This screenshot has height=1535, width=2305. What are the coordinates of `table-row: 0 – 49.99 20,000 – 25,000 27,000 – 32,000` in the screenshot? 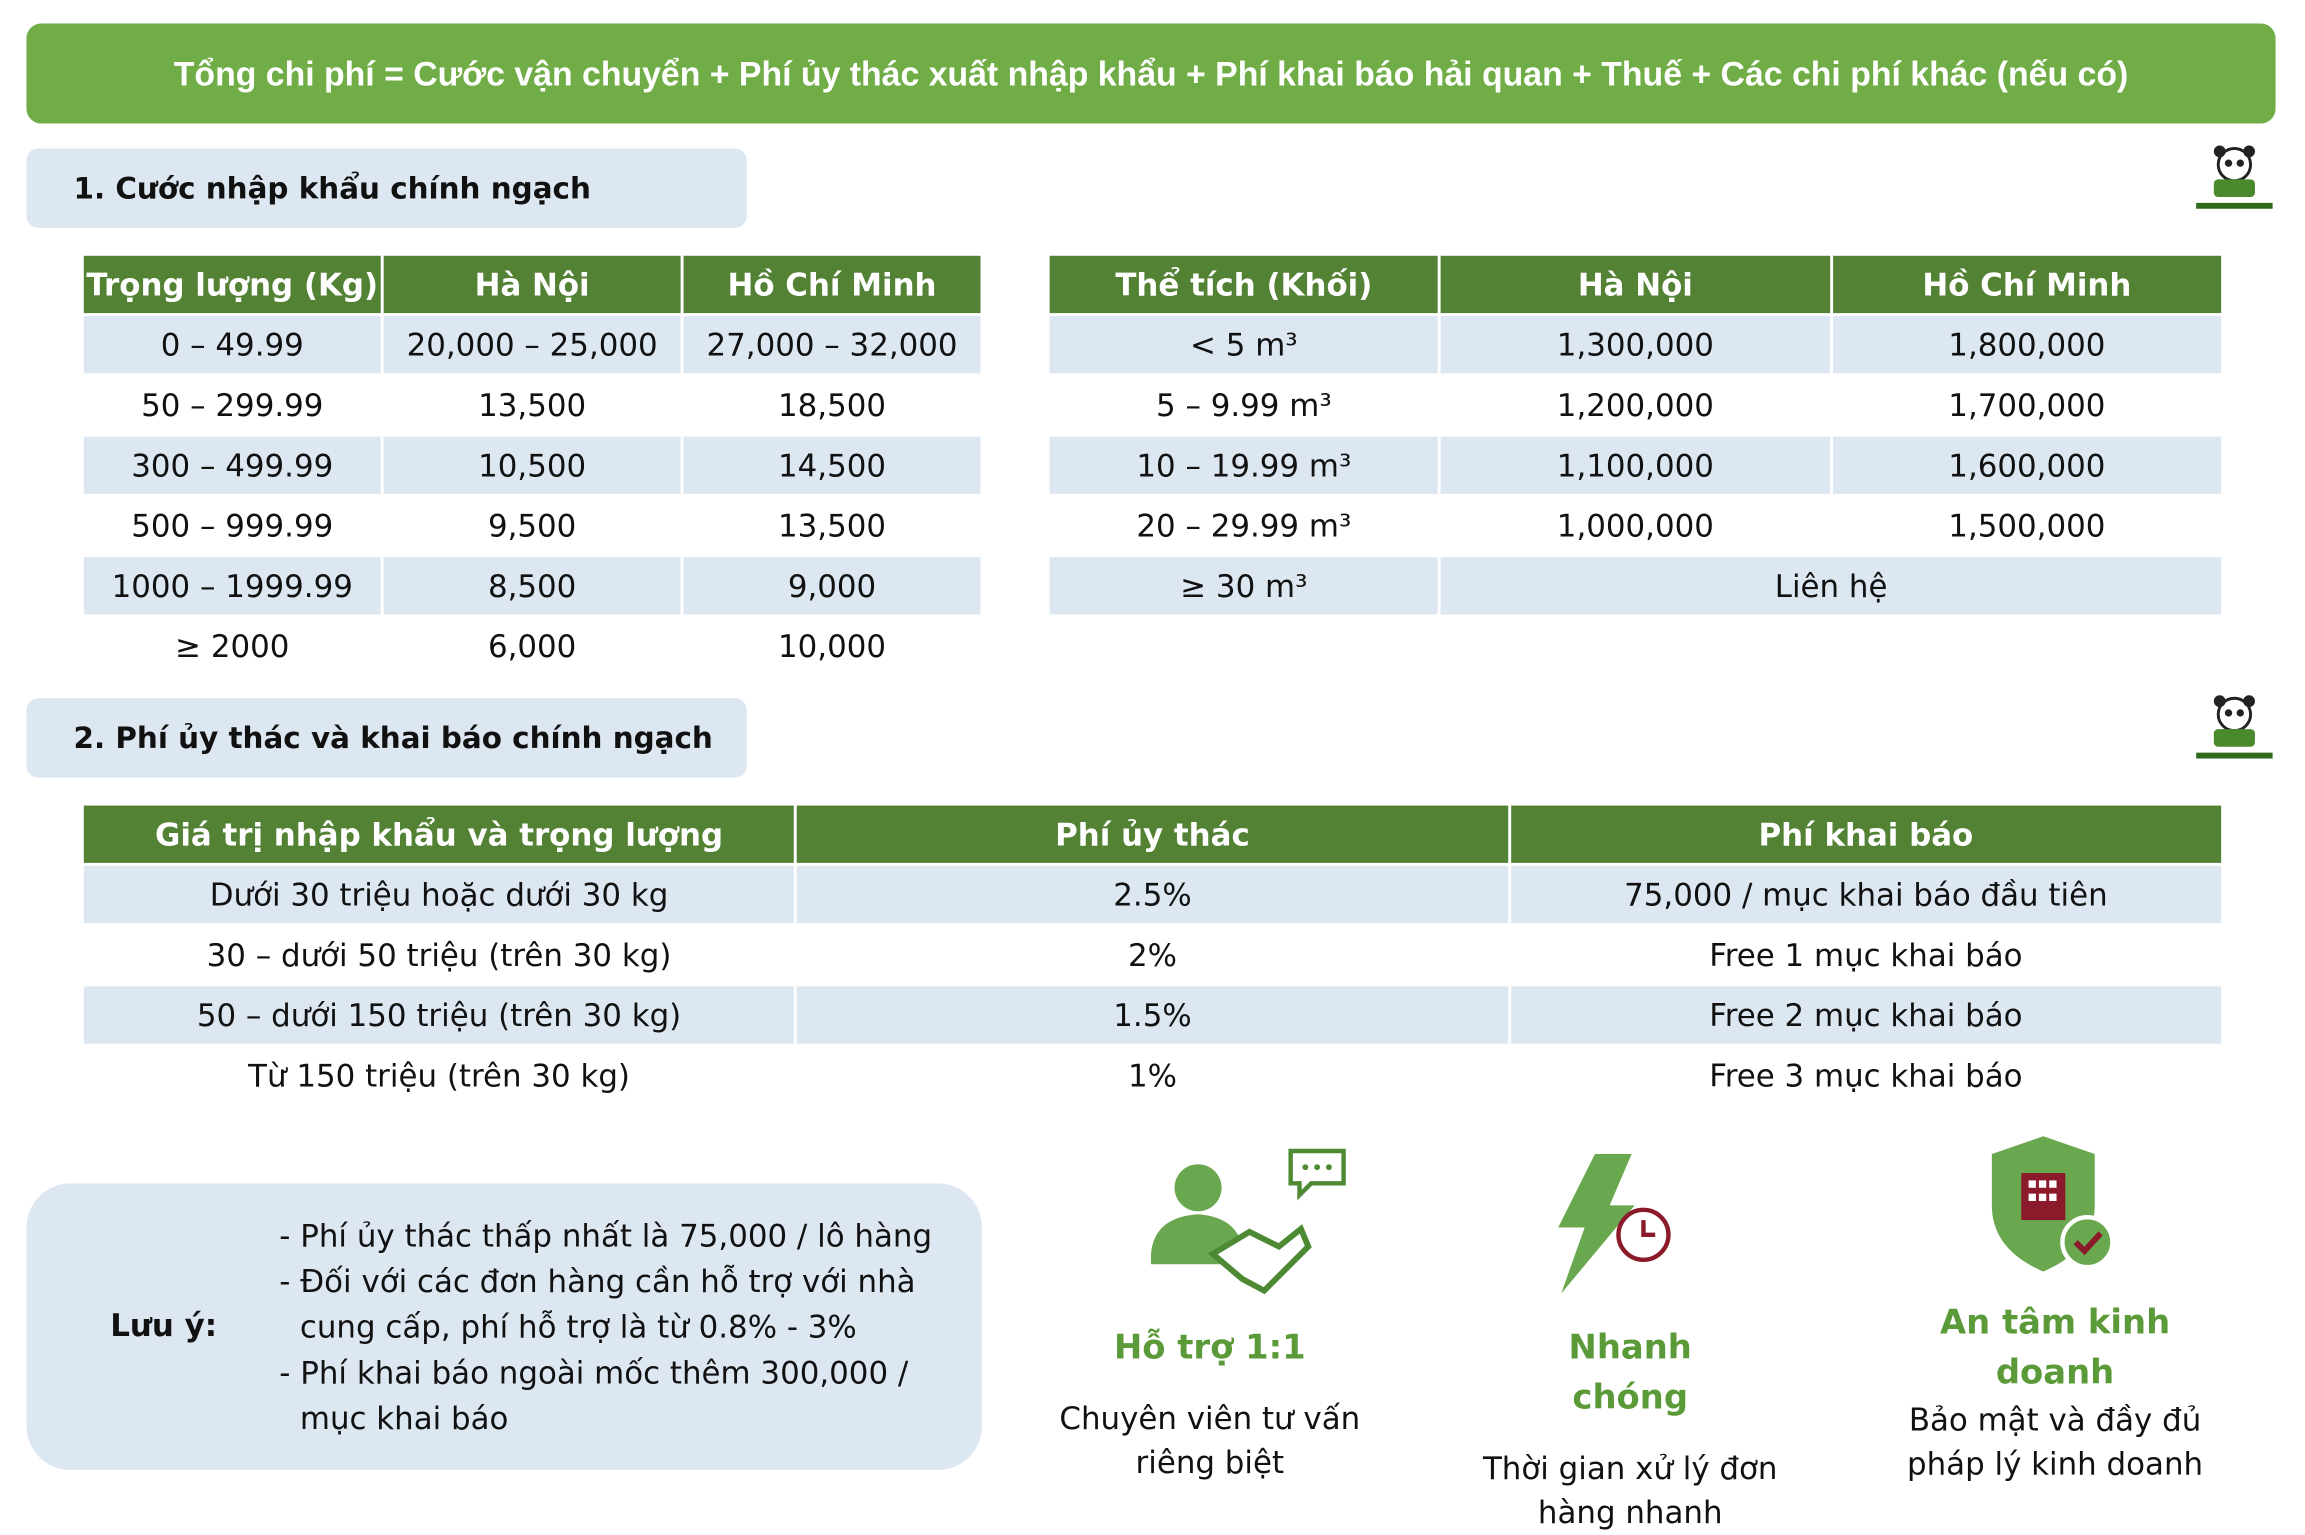 It's located at (532, 345).